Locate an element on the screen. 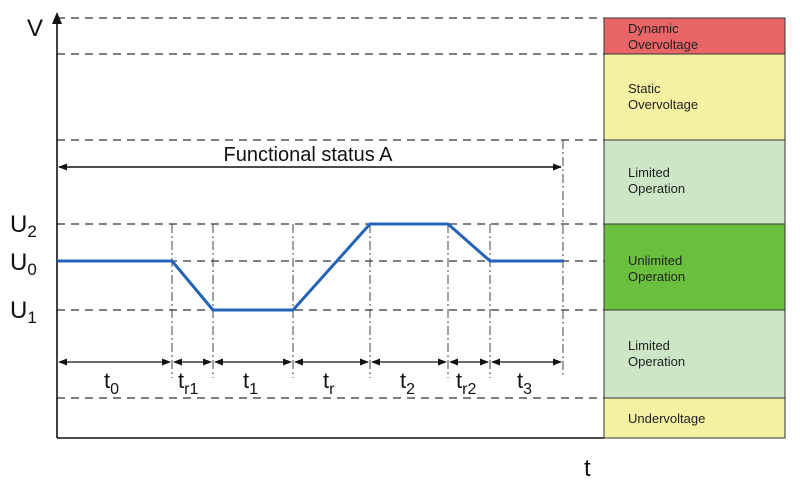 The image size is (800, 497). level-label-u1: U1 is located at coordinates (23, 312).